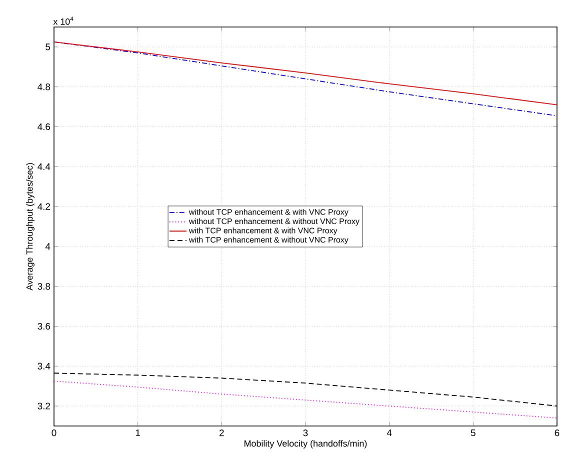  I want to click on y-tick-label: 3.6, so click(44, 326).